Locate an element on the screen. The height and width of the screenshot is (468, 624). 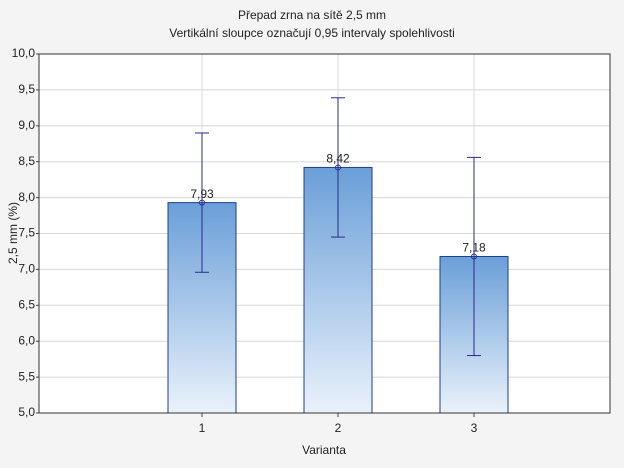
y-axis-label: 2,5 mm (%) is located at coordinates (13, 233).